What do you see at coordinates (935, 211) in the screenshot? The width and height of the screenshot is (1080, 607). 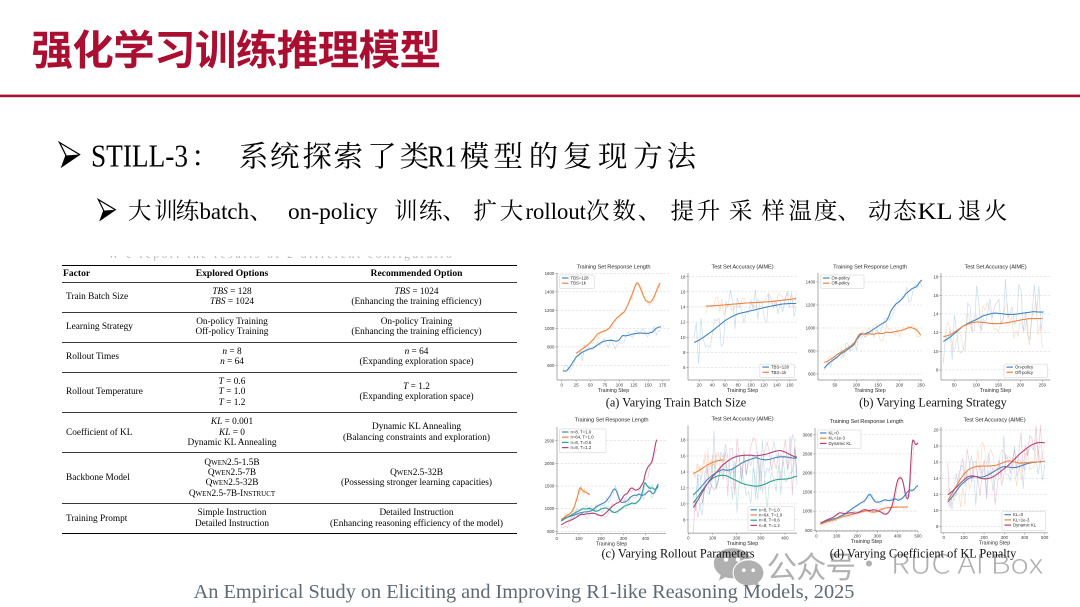 I see `svg-text: KL` at bounding box center [935, 211].